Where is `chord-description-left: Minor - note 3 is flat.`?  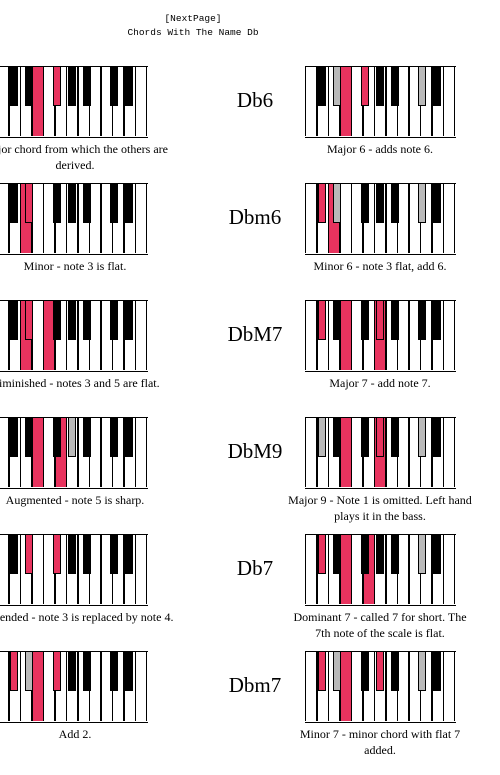 chord-description-left: Minor - note 3 is flat. is located at coordinates (75, 266).